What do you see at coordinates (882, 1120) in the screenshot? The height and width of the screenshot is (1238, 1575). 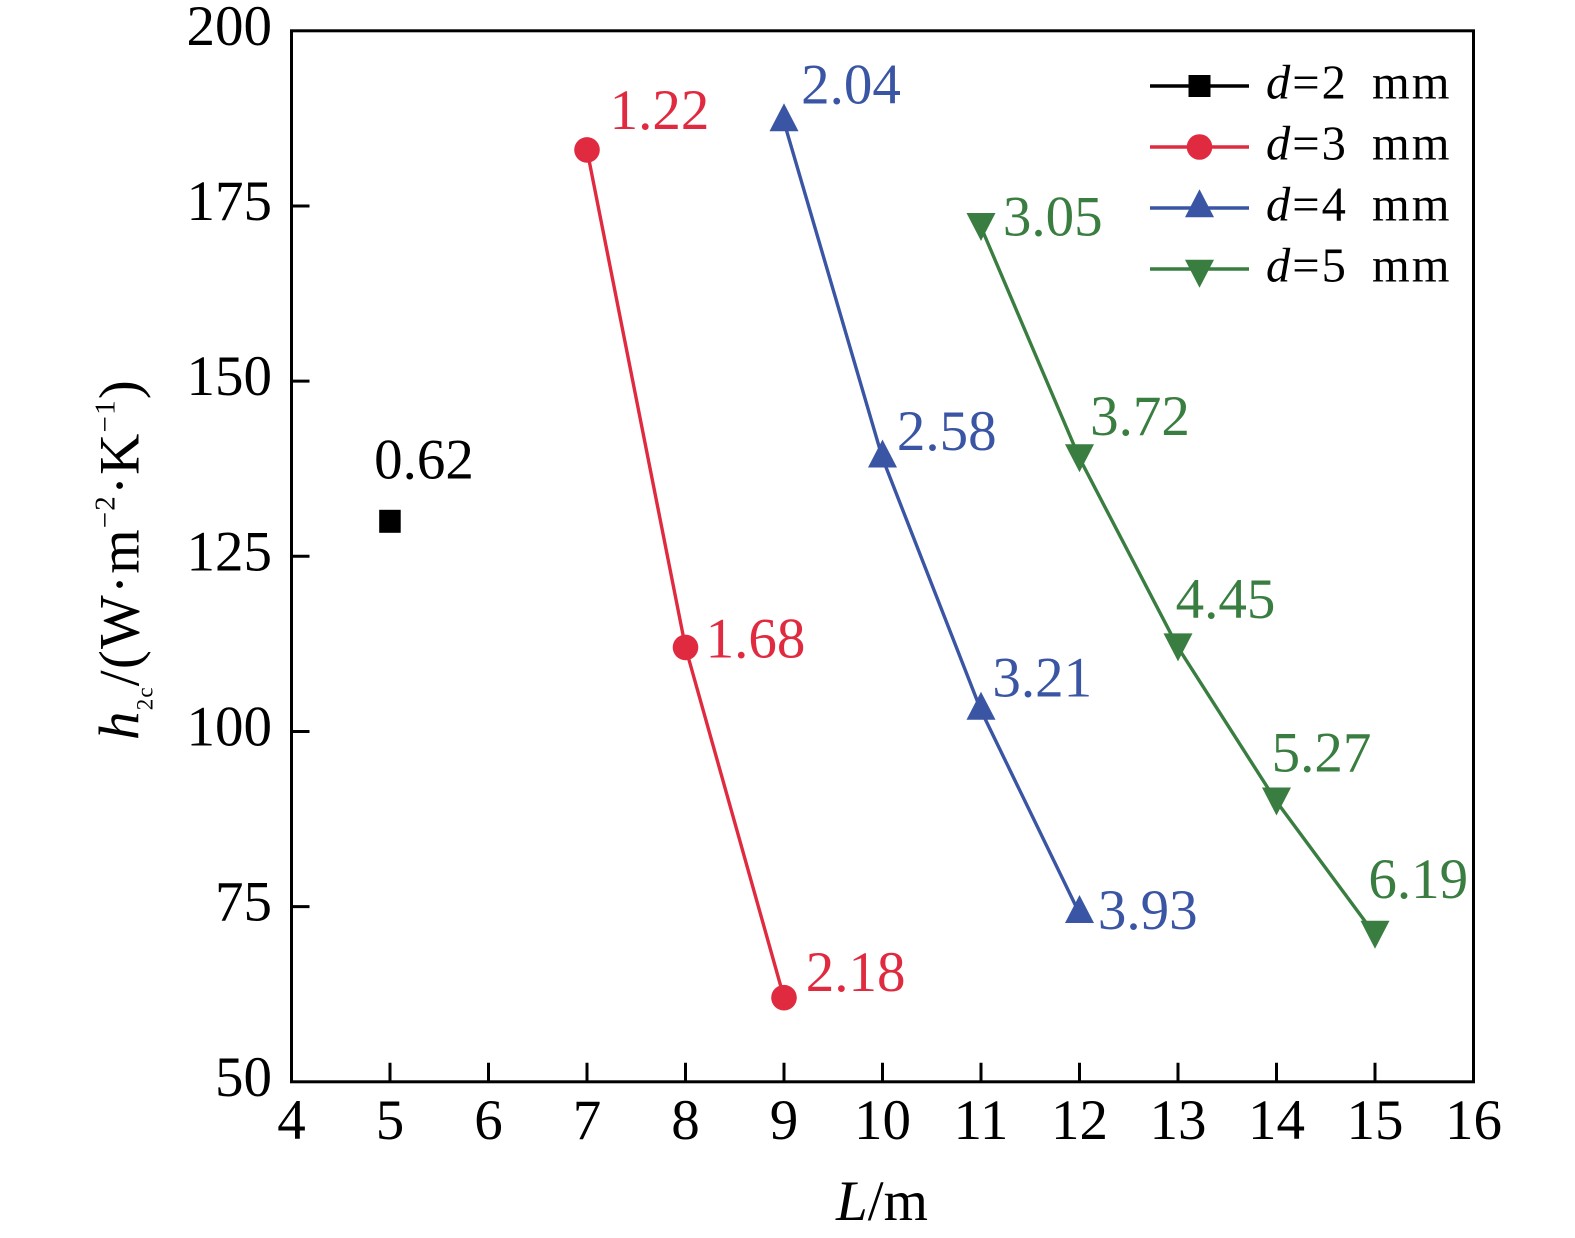 I see `svg-text: 10` at bounding box center [882, 1120].